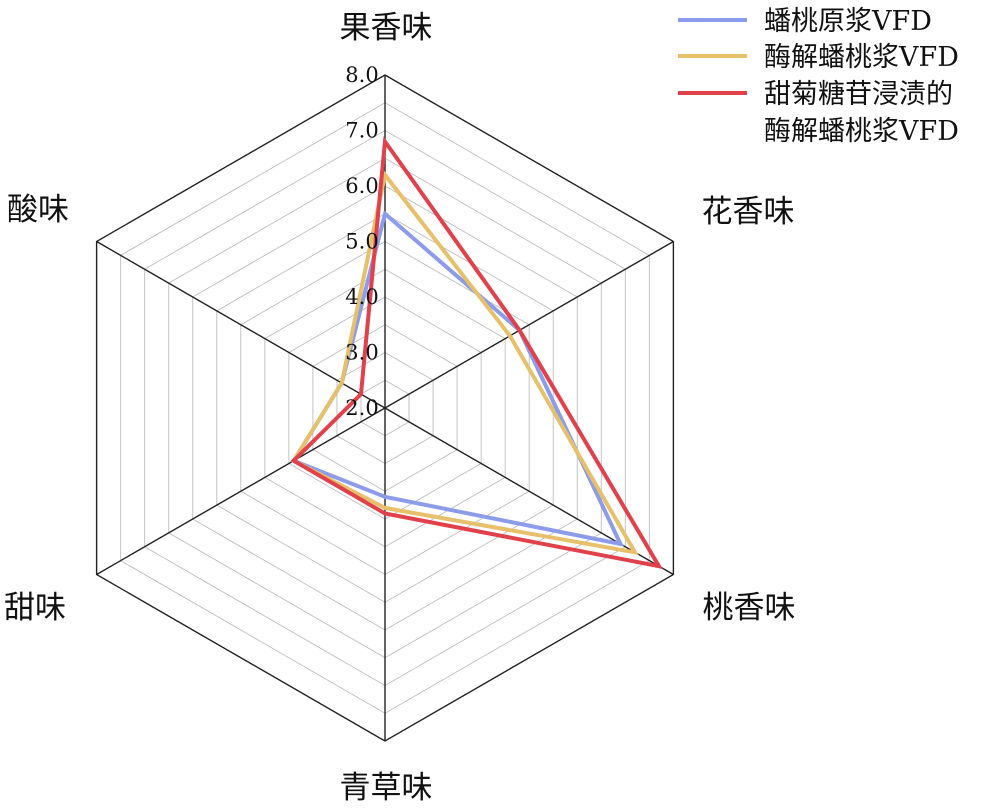 The image size is (1000, 811). I want to click on axis-label: 甜味, so click(35, 608).